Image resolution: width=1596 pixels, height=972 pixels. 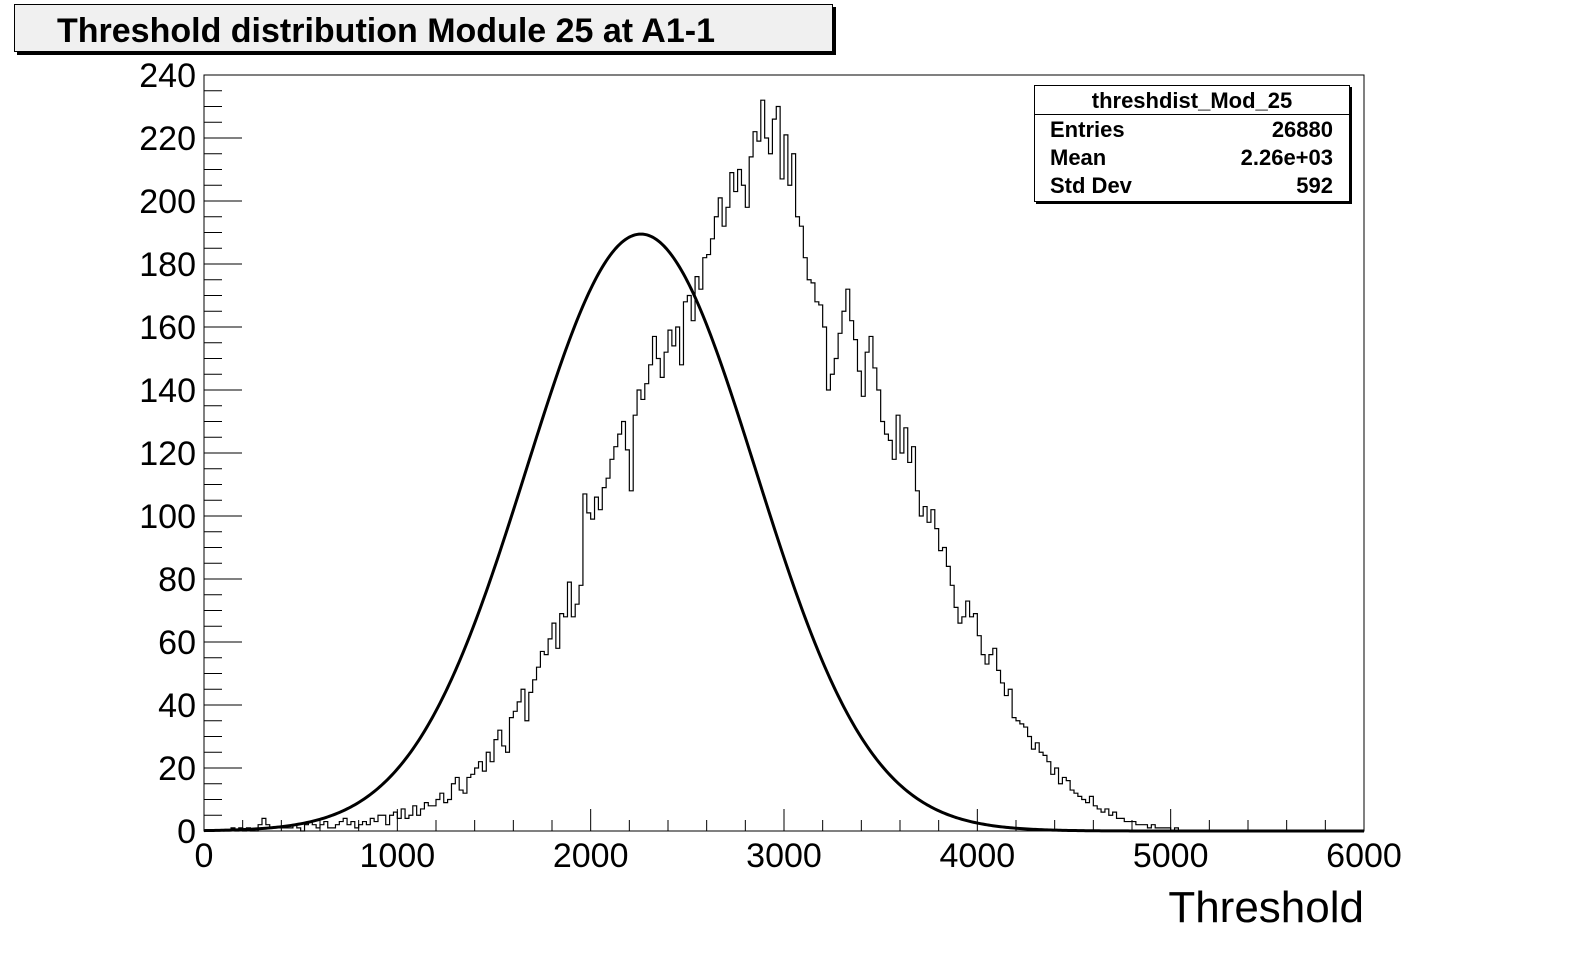 I want to click on y-tick-label: 120, so click(x=167, y=454).